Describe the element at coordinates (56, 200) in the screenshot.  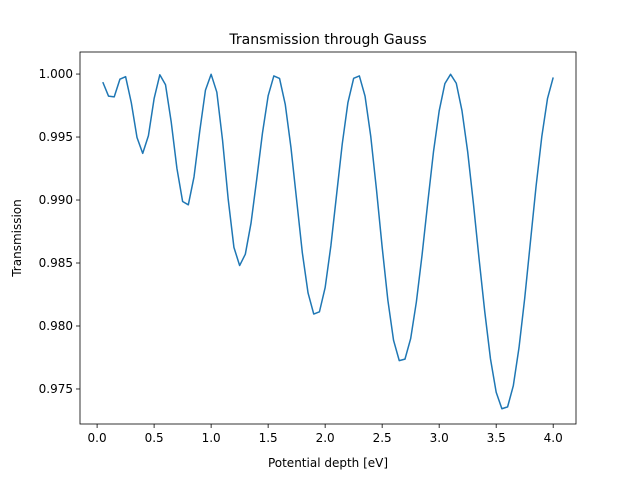
I see `y-tick-label: 0.990` at that location.